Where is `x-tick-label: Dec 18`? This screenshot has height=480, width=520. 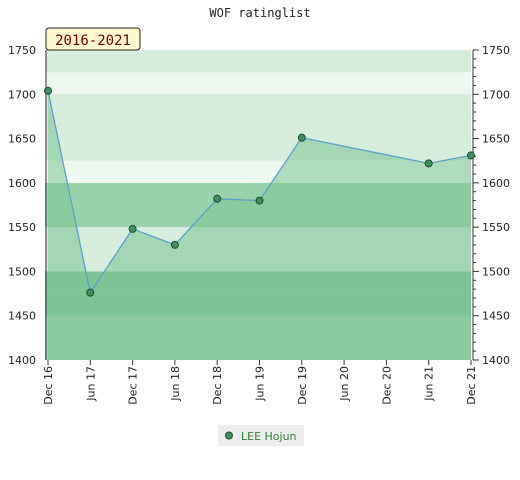 x-tick-label: Dec 18 is located at coordinates (217, 385).